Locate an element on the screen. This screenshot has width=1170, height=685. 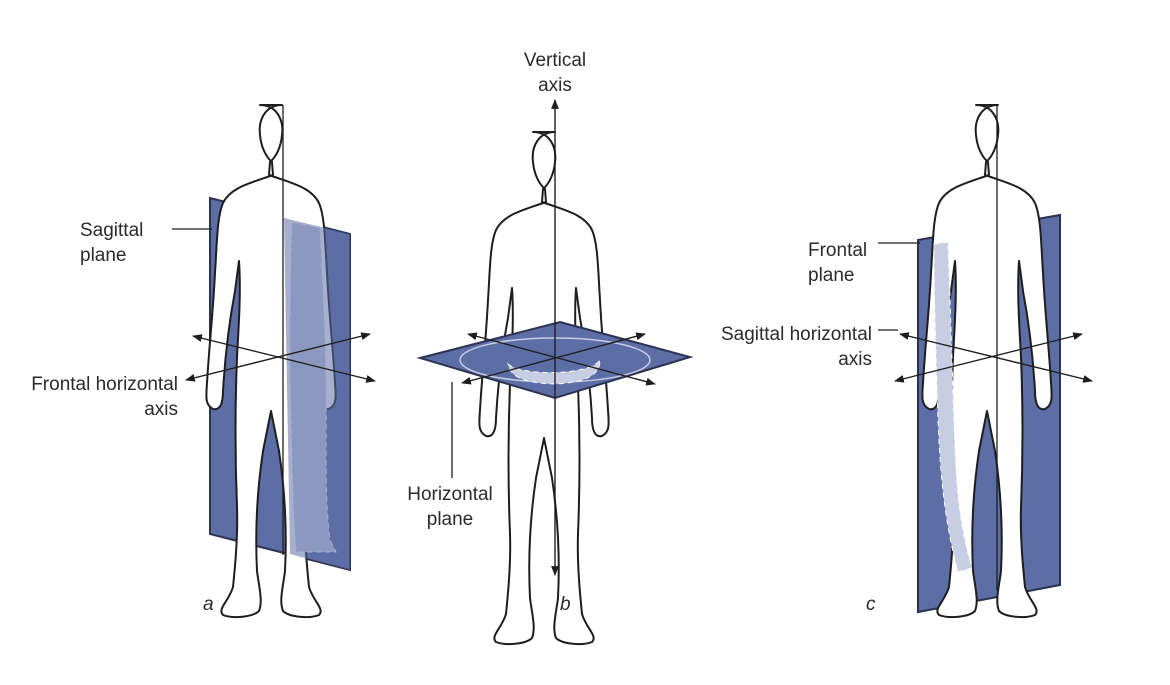
sagittal-plane-label: Sagittal plane is located at coordinates (111, 243).